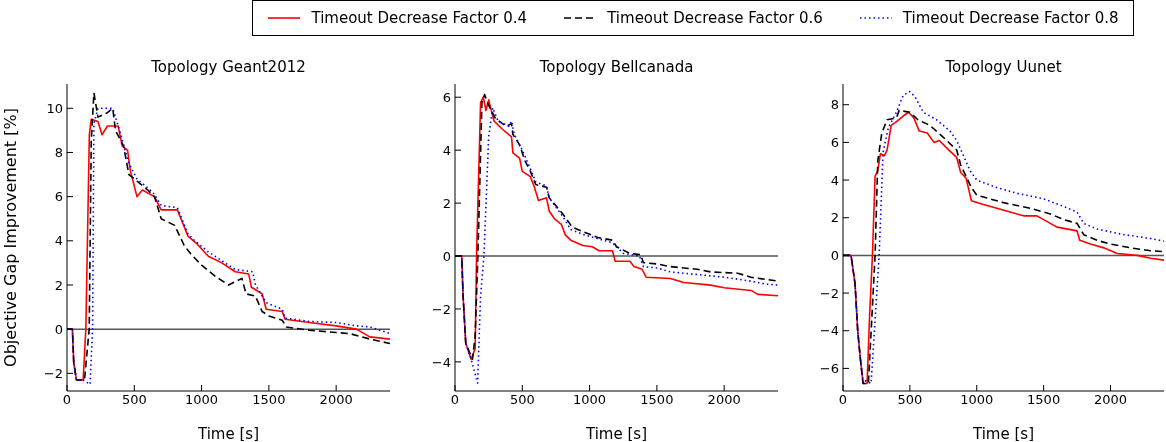 The width and height of the screenshot is (1166, 442). Describe the element at coordinates (1003, 67) in the screenshot. I see `chart-title: Topology Uunet` at that location.